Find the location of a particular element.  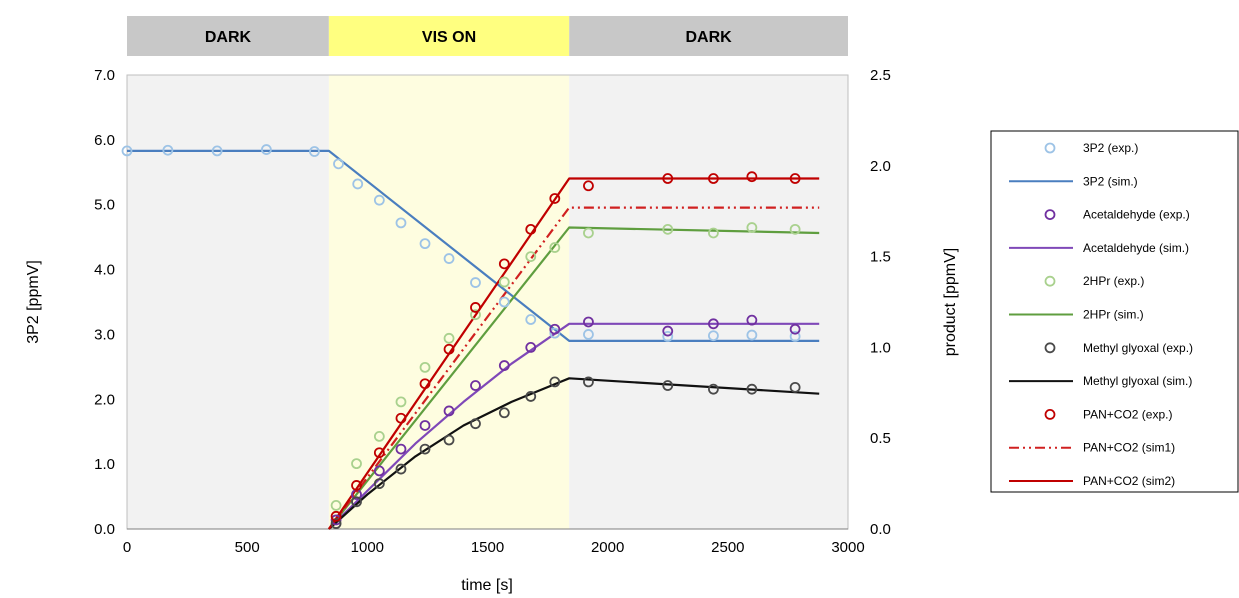

x-tick-label: 3000 is located at coordinates (847, 547).